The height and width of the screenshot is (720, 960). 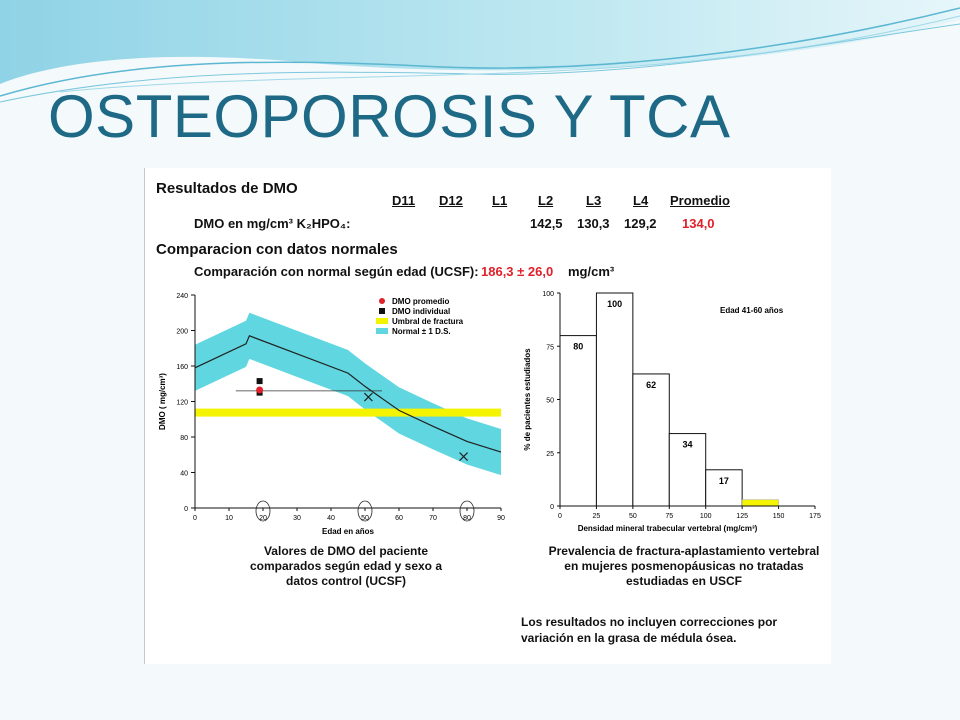 I want to click on legend-label: DMO promedio, so click(x=420, y=301).